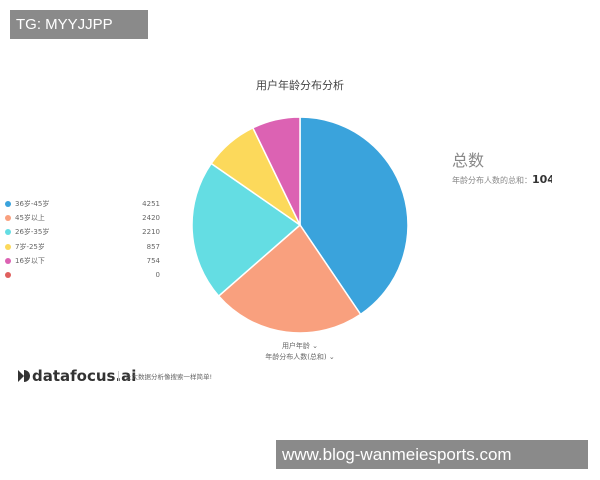 The height and width of the screenshot is (480, 600). What do you see at coordinates (153, 246) in the screenshot?
I see `legend-value: 857` at bounding box center [153, 246].